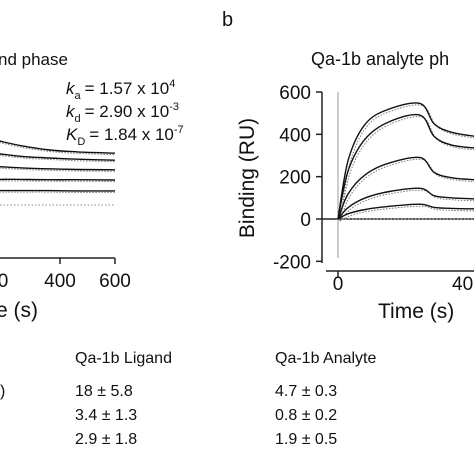 Image resolution: width=474 pixels, height=474 pixels. Describe the element at coordinates (326, 358) in the screenshot. I see `table-header-analyte: Qa-1b Analyte` at that location.